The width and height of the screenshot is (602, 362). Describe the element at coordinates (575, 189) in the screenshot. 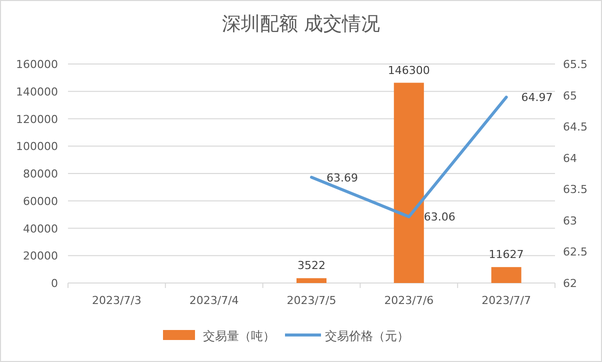

I see `y2-tick-label: 63.5` at that location.